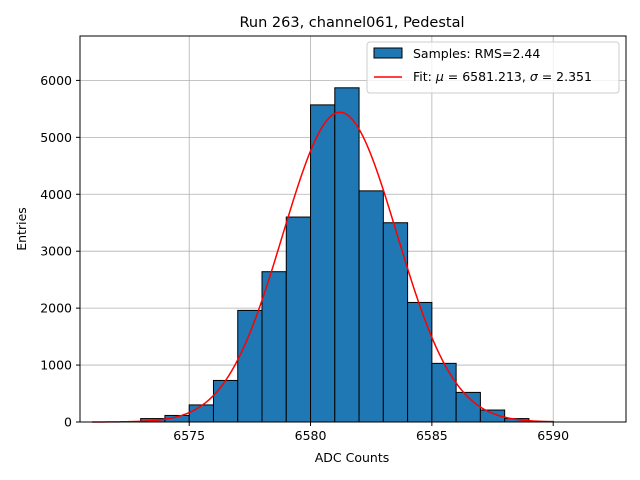  I want to click on y-axis-ticks: 0 1000 2000 3000 4000 5000 6000, so click(60, 251).